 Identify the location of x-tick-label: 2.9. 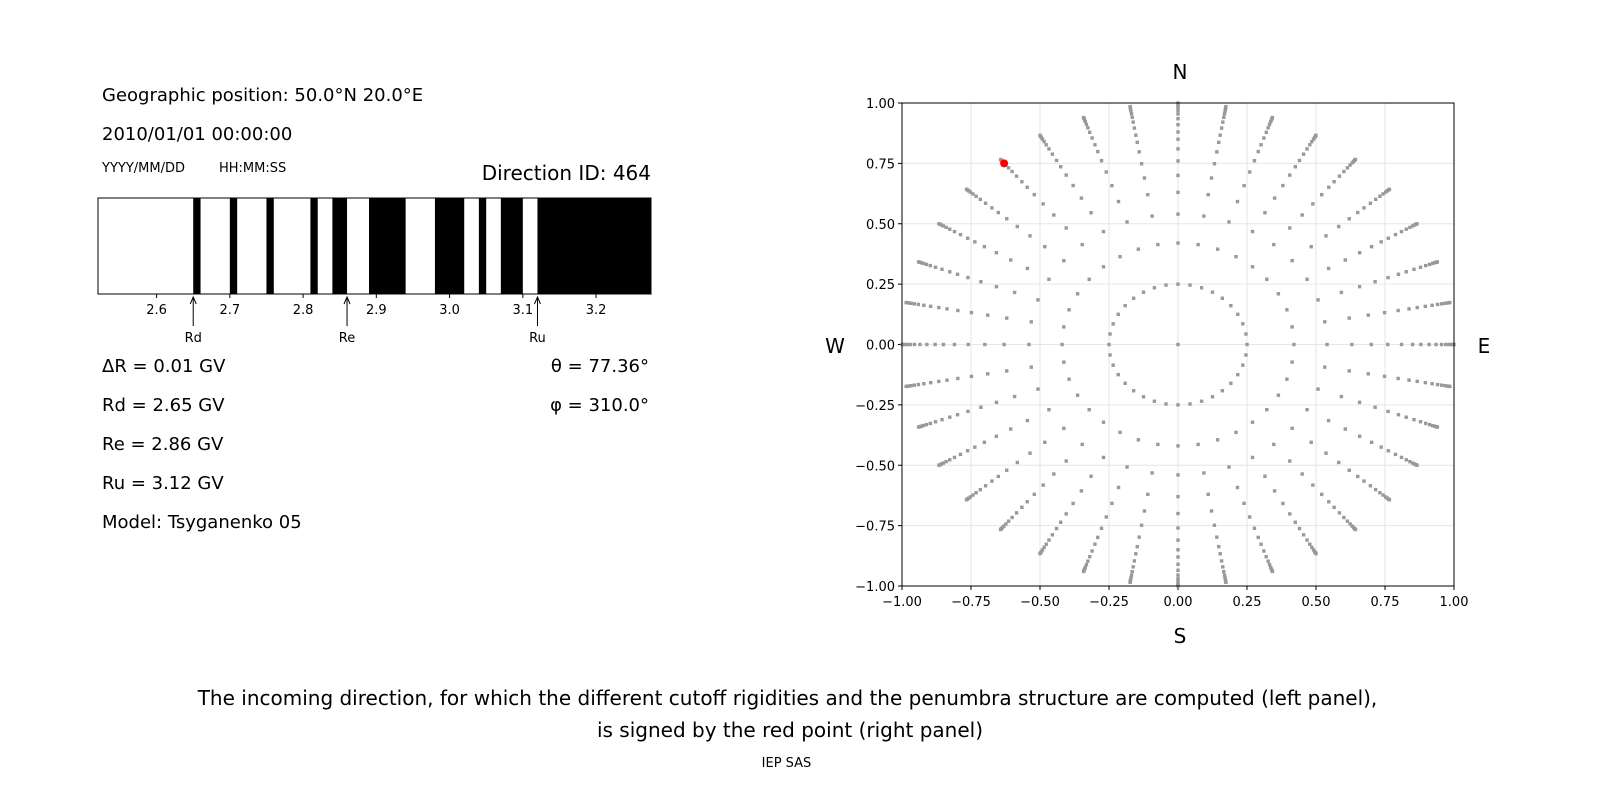
(376, 310).